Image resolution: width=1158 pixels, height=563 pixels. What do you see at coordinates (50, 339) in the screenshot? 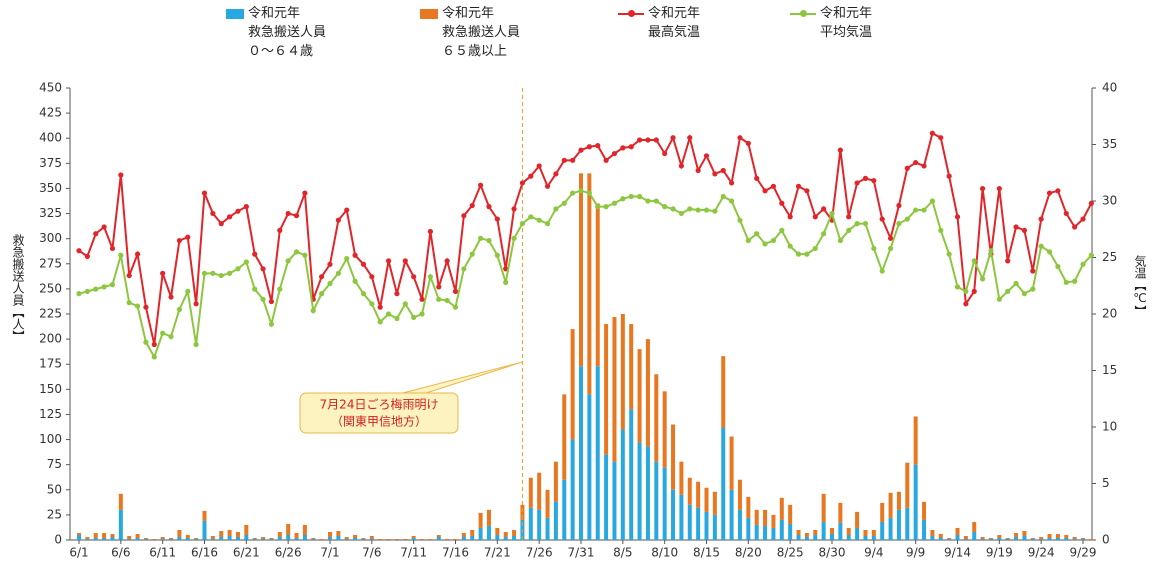
I see `y-tick-label: 200` at bounding box center [50, 339].